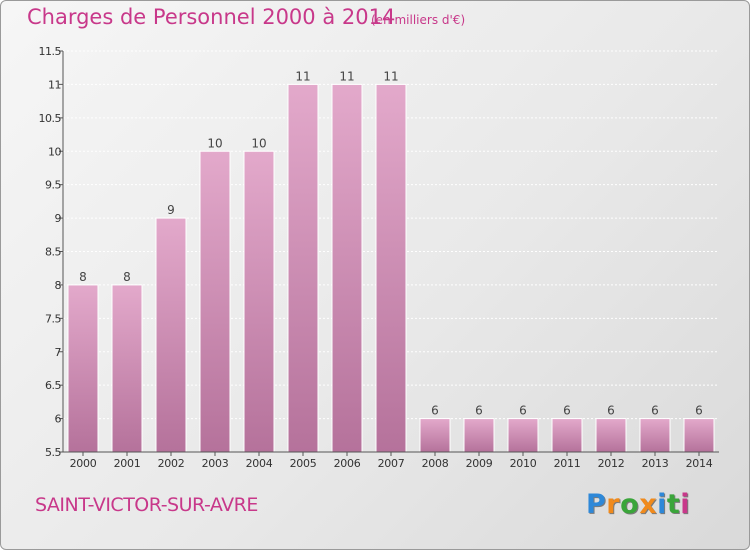 Image resolution: width=750 pixels, height=550 pixels. I want to click on x-tick-label: 2005, so click(303, 463).